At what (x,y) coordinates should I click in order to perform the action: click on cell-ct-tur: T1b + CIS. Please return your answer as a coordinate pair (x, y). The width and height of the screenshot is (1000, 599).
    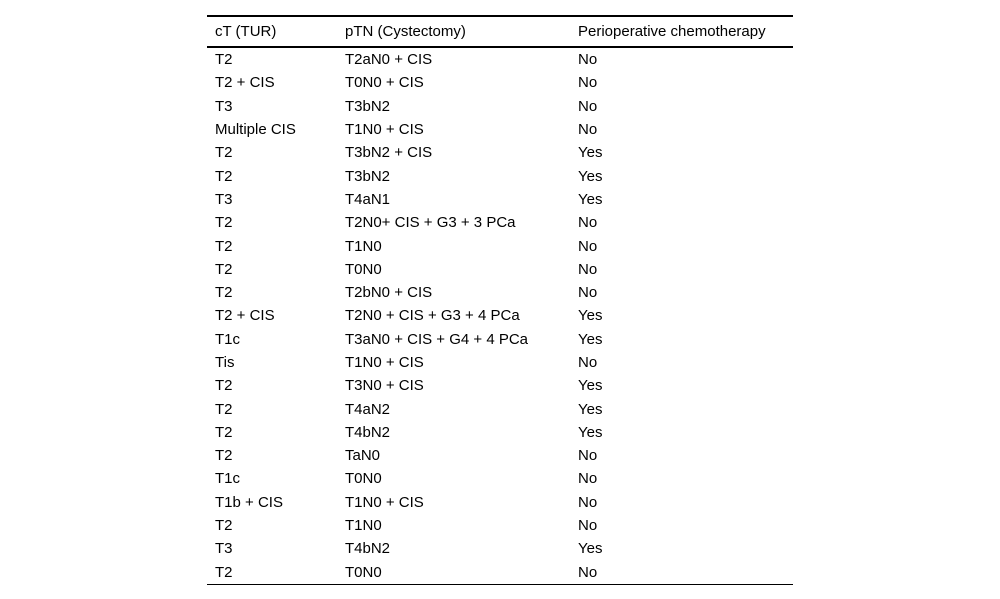
    Looking at the image, I should click on (249, 502).